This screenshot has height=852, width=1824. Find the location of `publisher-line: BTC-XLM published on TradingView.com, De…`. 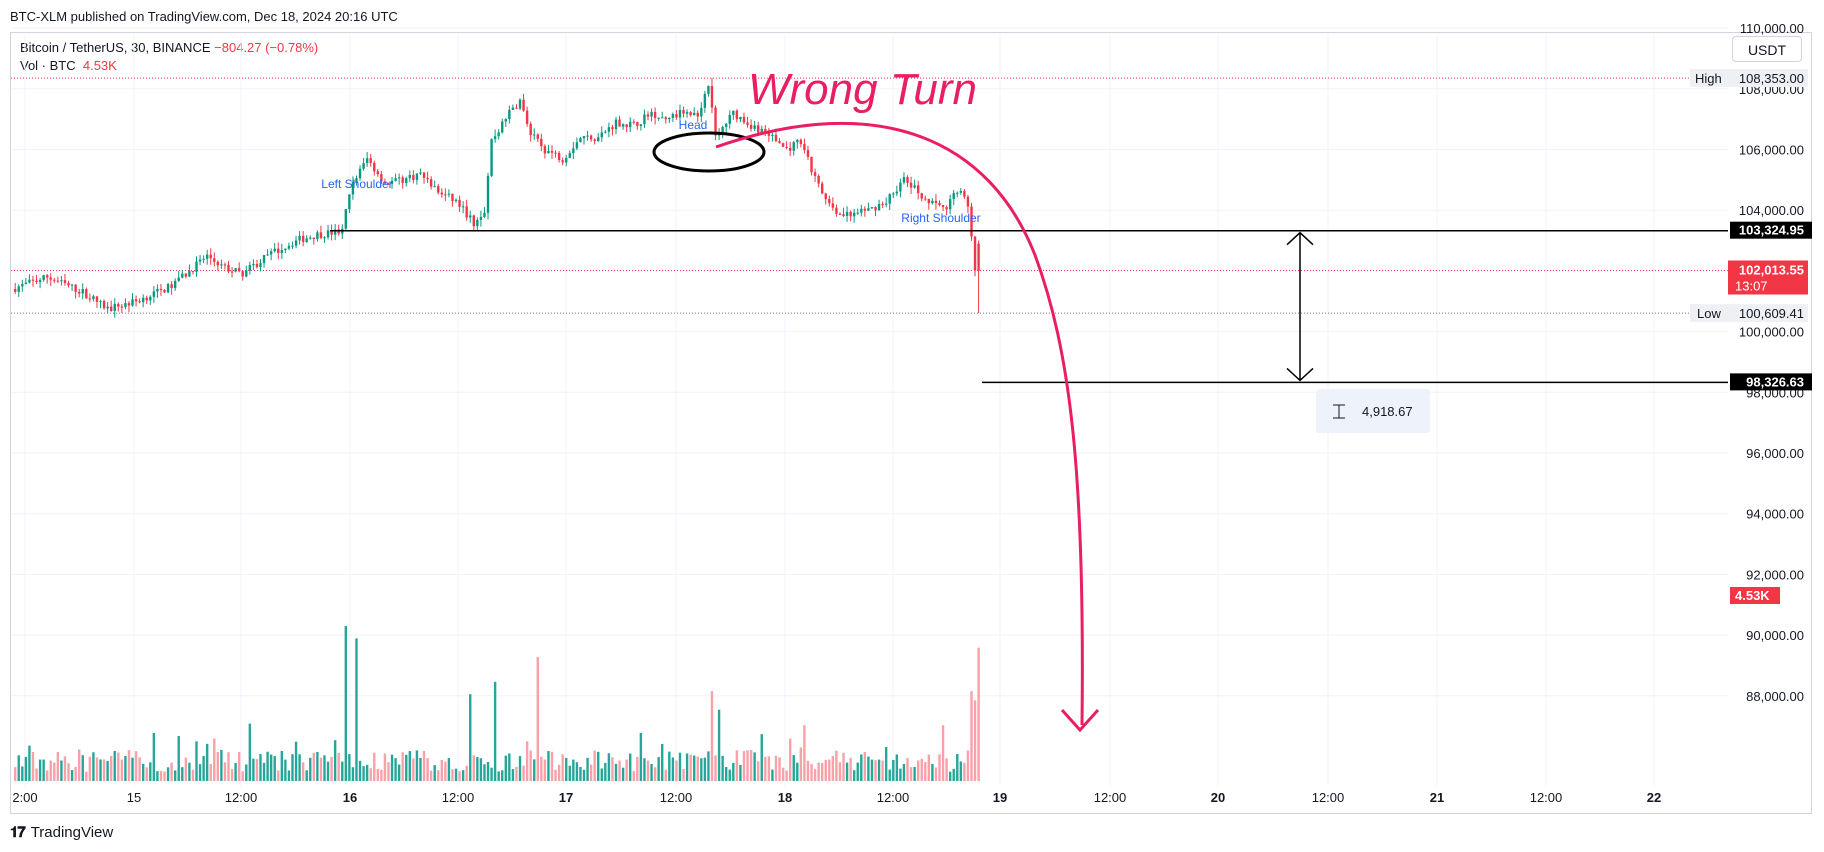

publisher-line: BTC-XLM published on TradingView.com, De… is located at coordinates (204, 16).